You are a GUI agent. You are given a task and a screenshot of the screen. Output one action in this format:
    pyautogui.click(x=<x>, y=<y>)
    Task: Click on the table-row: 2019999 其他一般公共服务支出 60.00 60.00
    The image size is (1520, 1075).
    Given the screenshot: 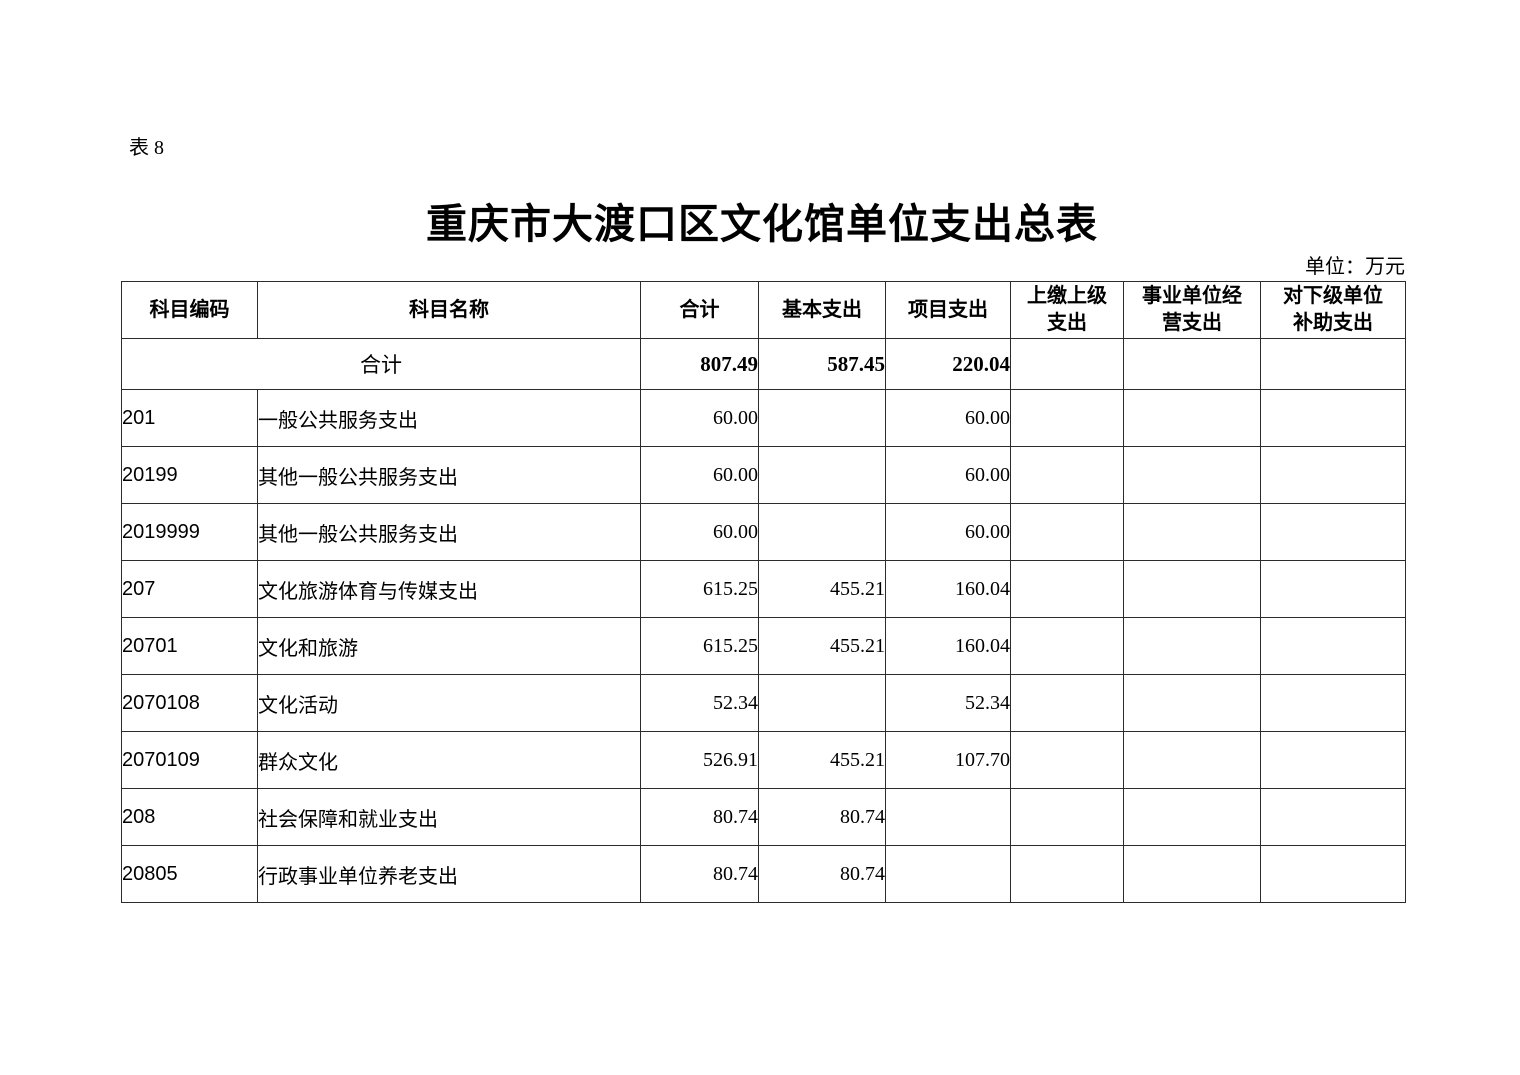 What is the action you would take?
    pyautogui.click(x=763, y=532)
    